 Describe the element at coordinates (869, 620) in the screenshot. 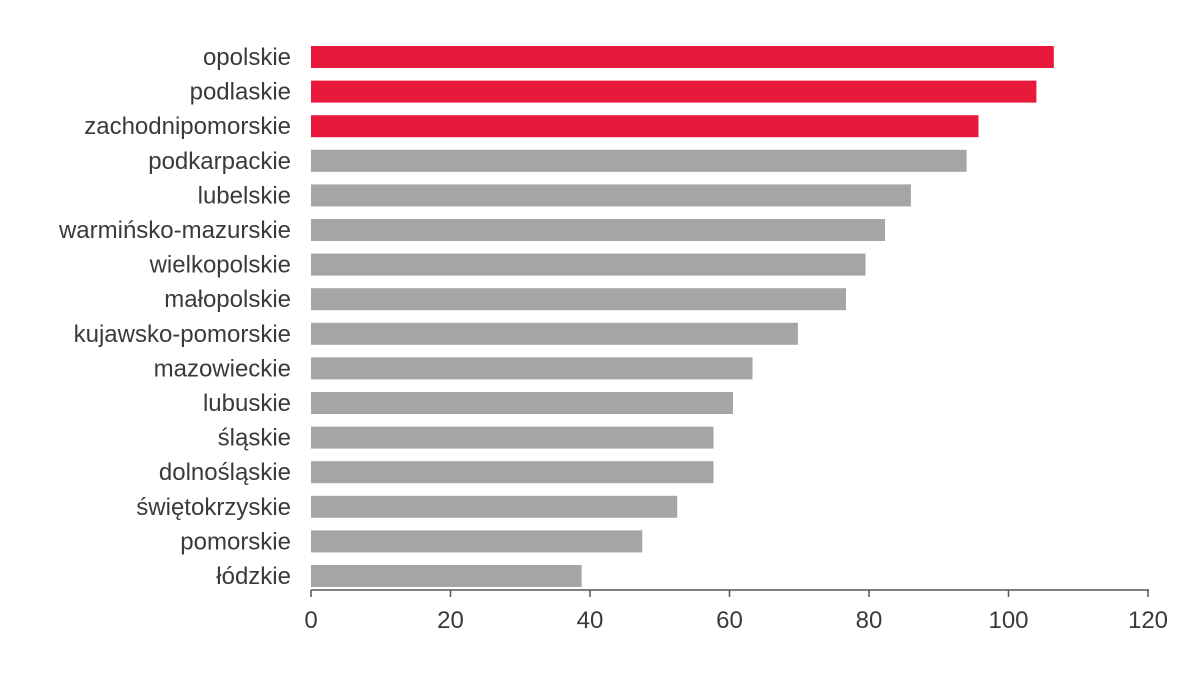

I see `x-tick-label-4: 80` at that location.